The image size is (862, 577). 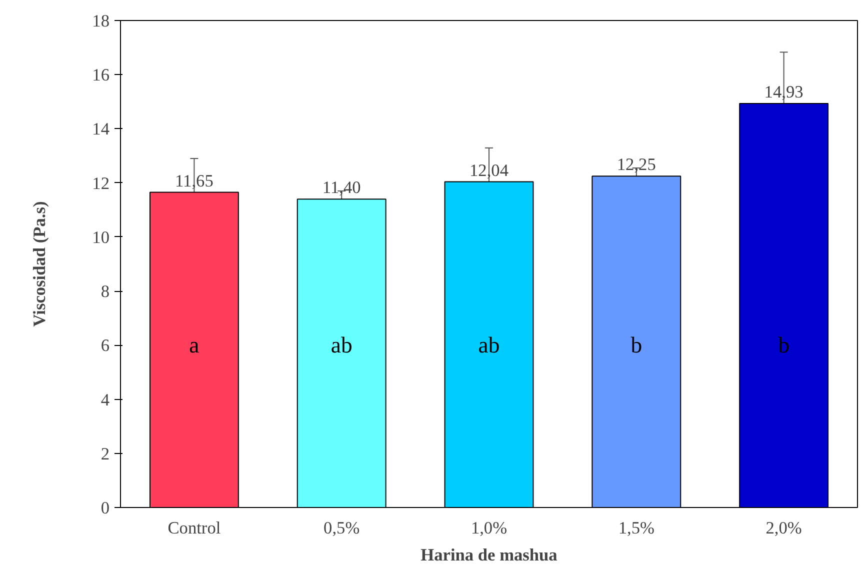 I want to click on y-tick-label: 6, so click(x=105, y=346).